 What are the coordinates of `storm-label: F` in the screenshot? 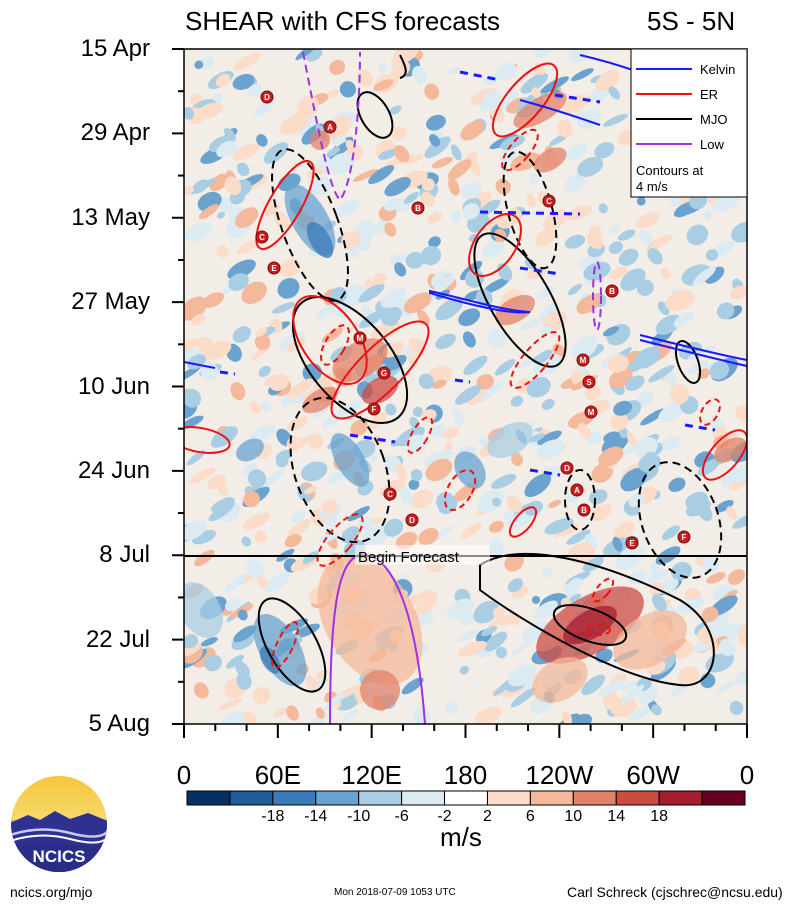 It's located at (684, 537).